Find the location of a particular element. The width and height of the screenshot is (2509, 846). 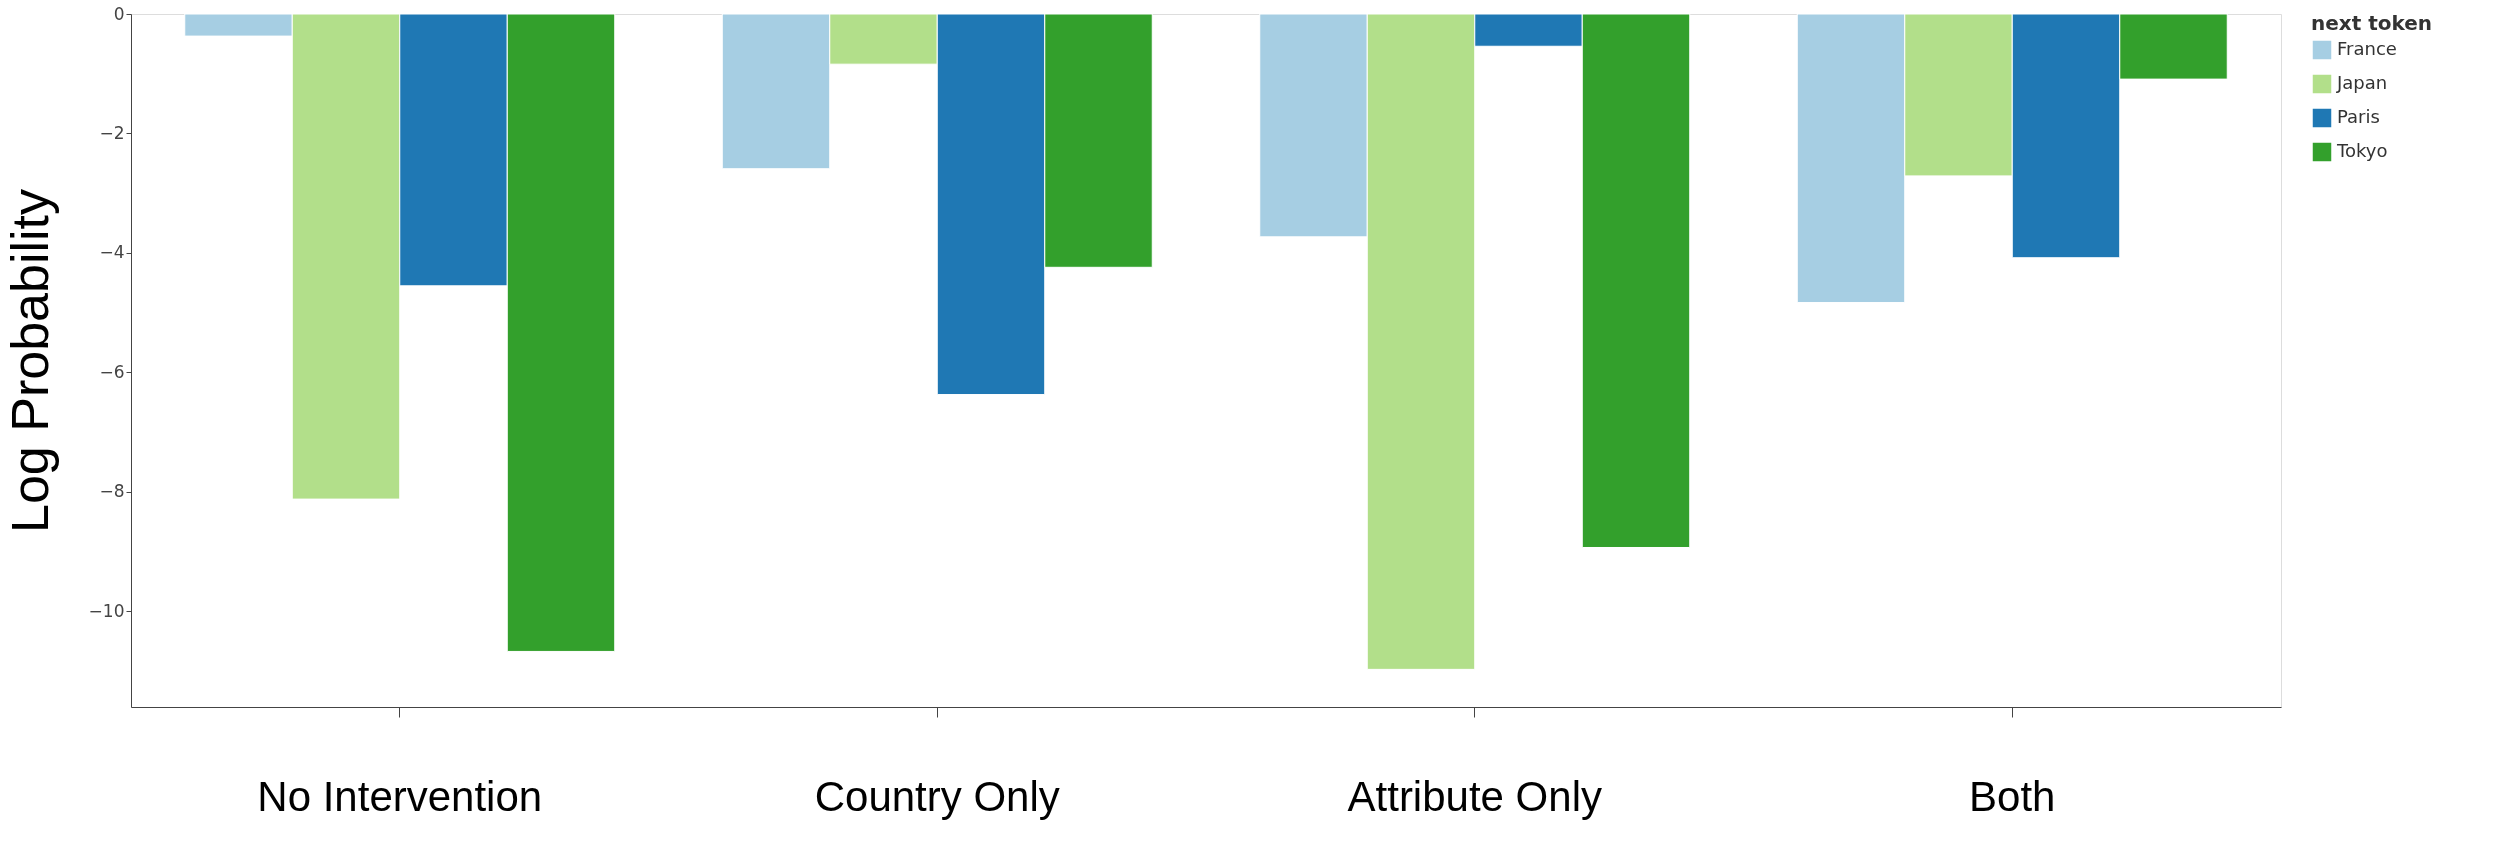

legend-label: France is located at coordinates (2367, 48).